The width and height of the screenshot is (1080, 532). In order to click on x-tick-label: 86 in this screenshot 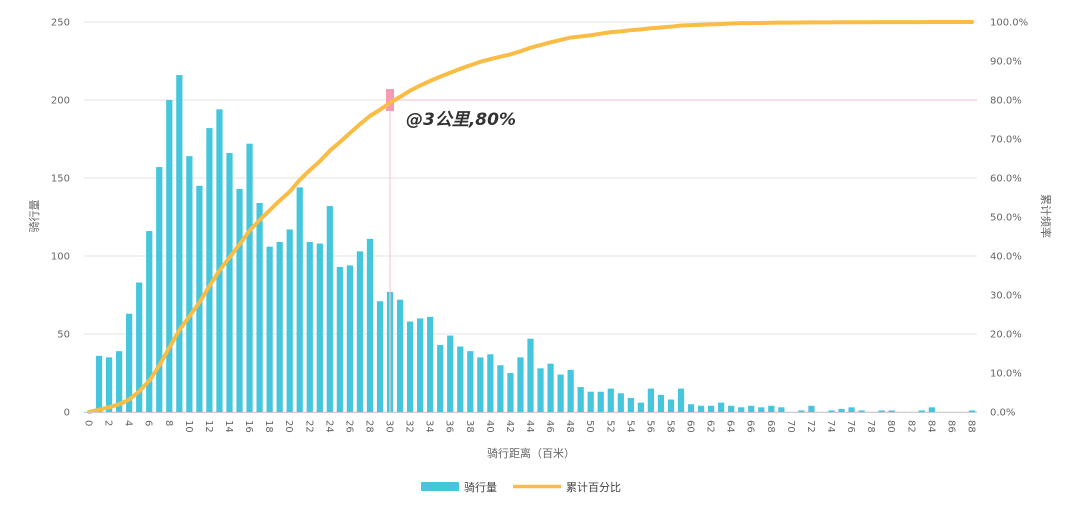, I will do `click(950, 426)`.